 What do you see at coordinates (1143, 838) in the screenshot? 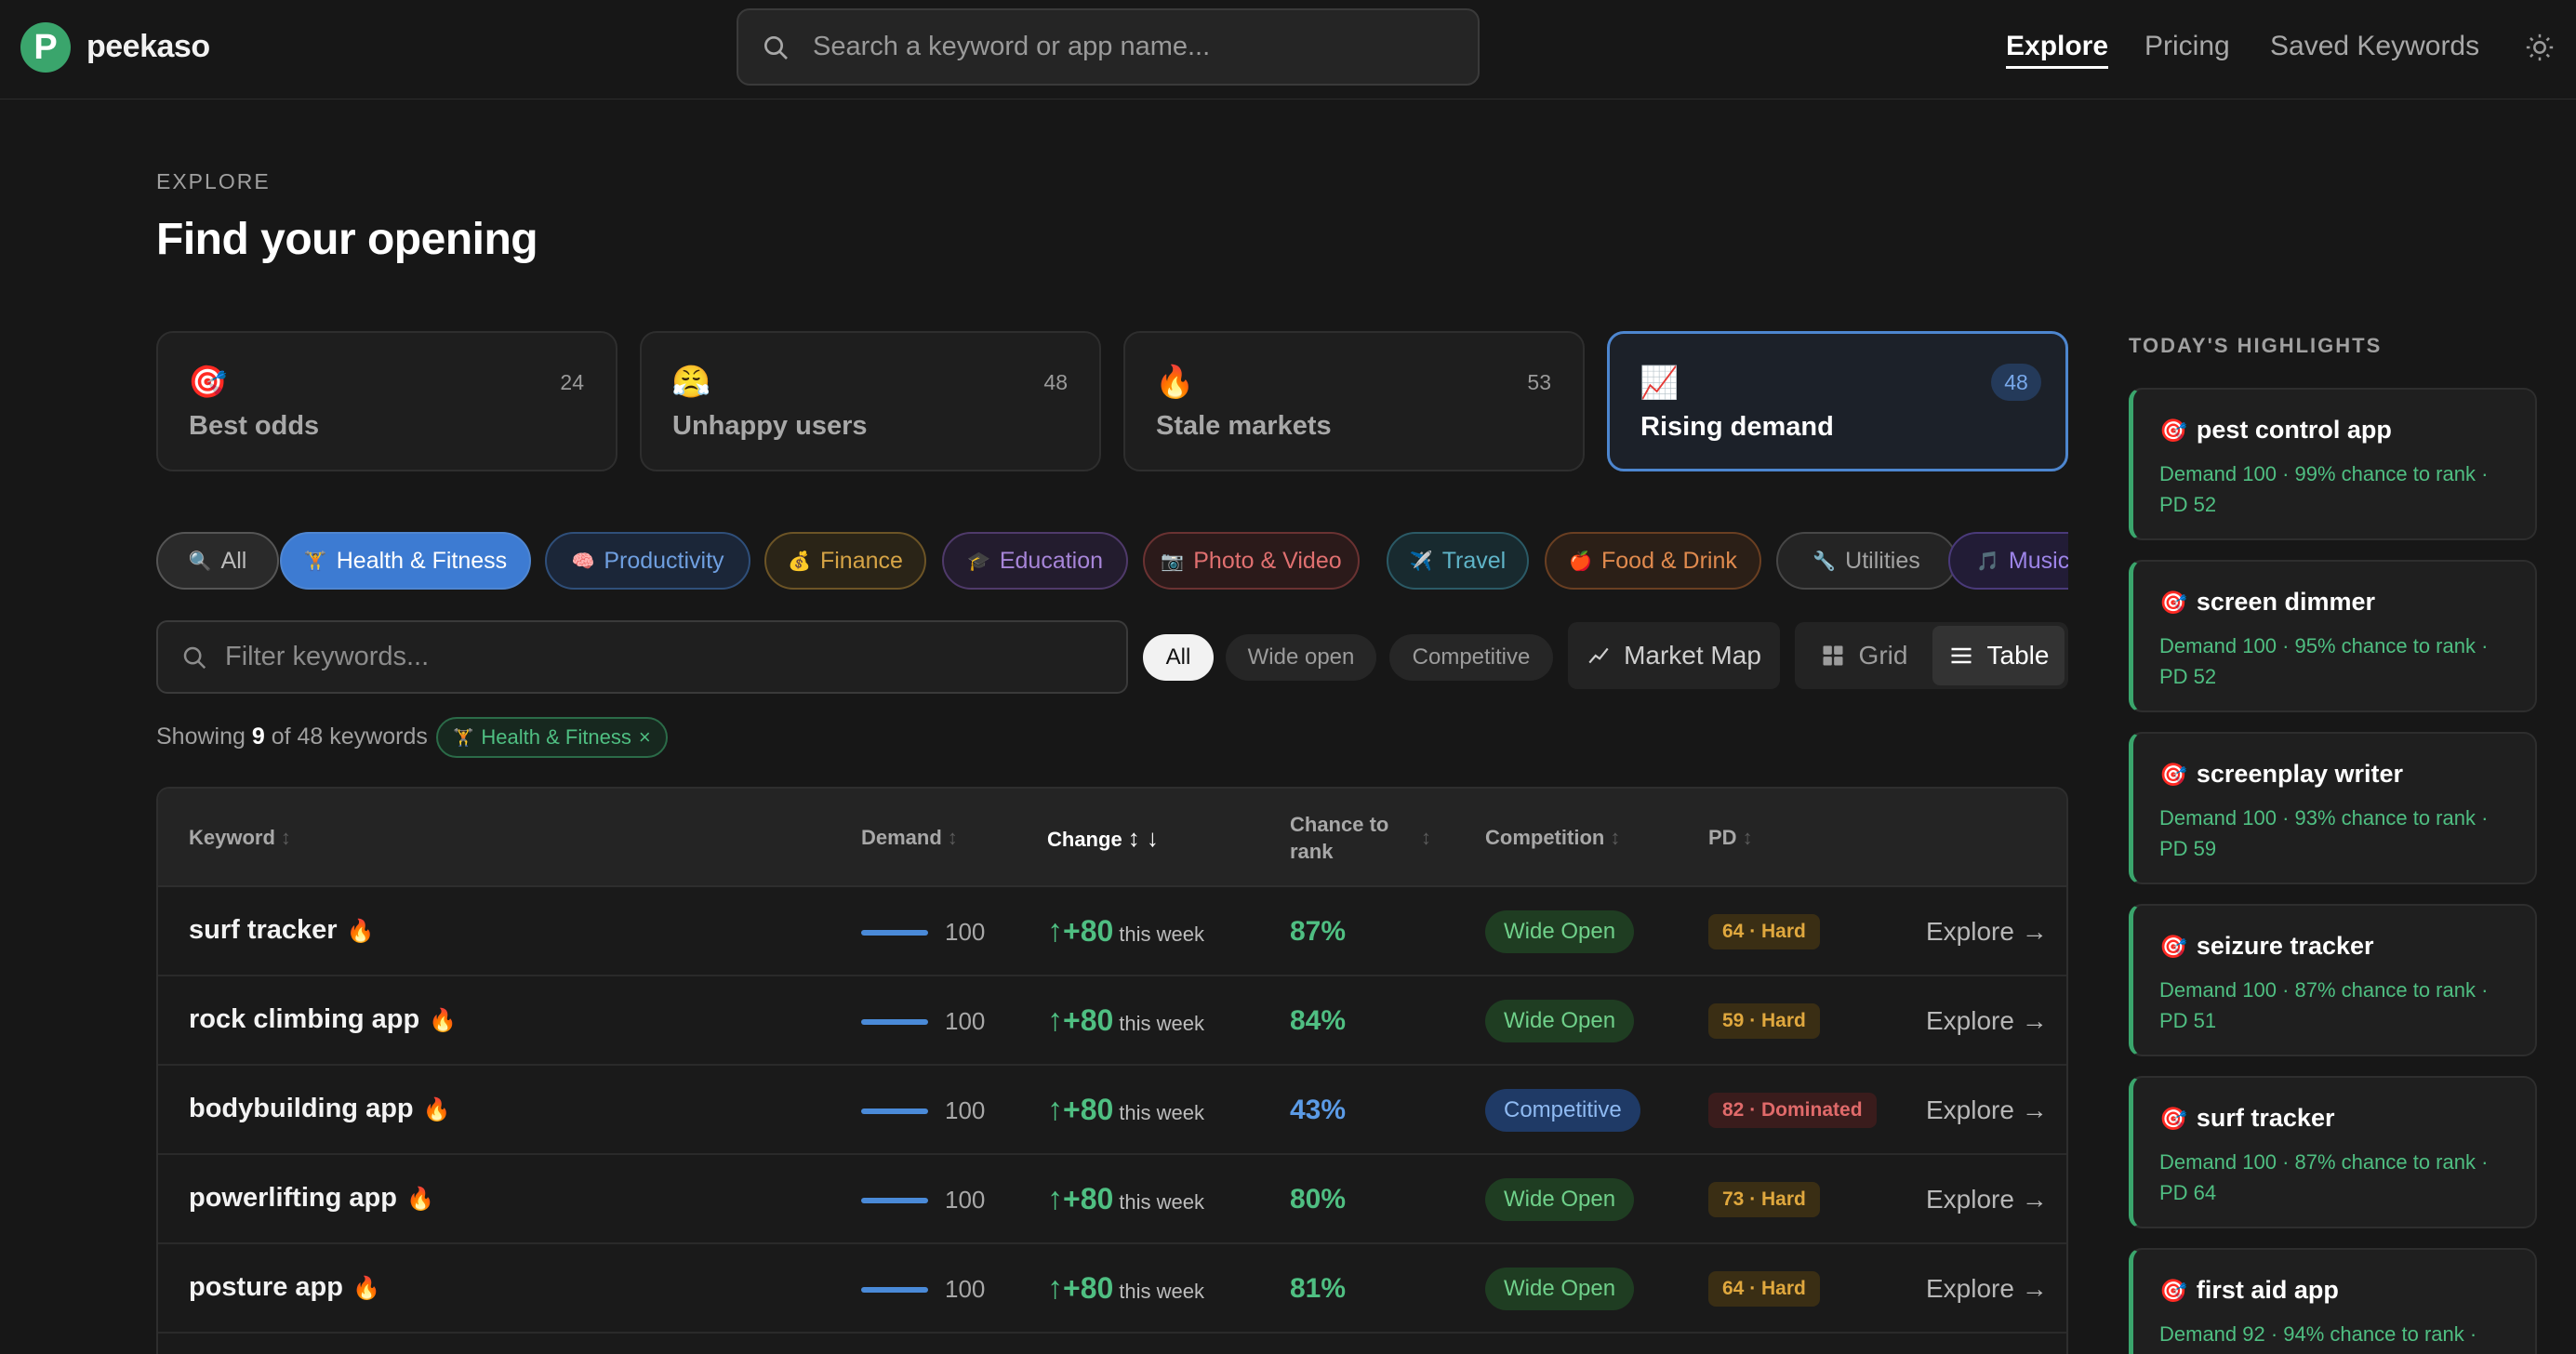
I see `sort-desc-icon: ↕ ↓` at bounding box center [1143, 838].